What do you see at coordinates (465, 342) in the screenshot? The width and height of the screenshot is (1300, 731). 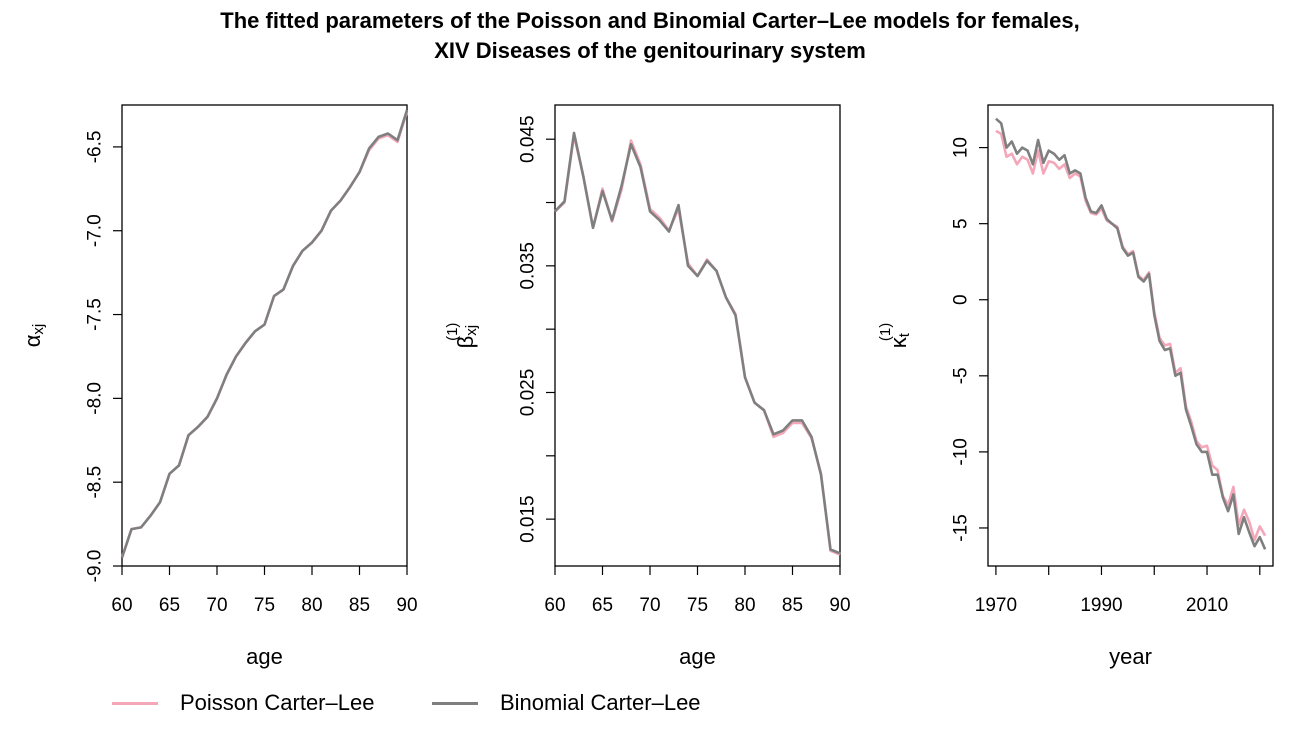 I see `y-axis-label-symbol: β` at bounding box center [465, 342].